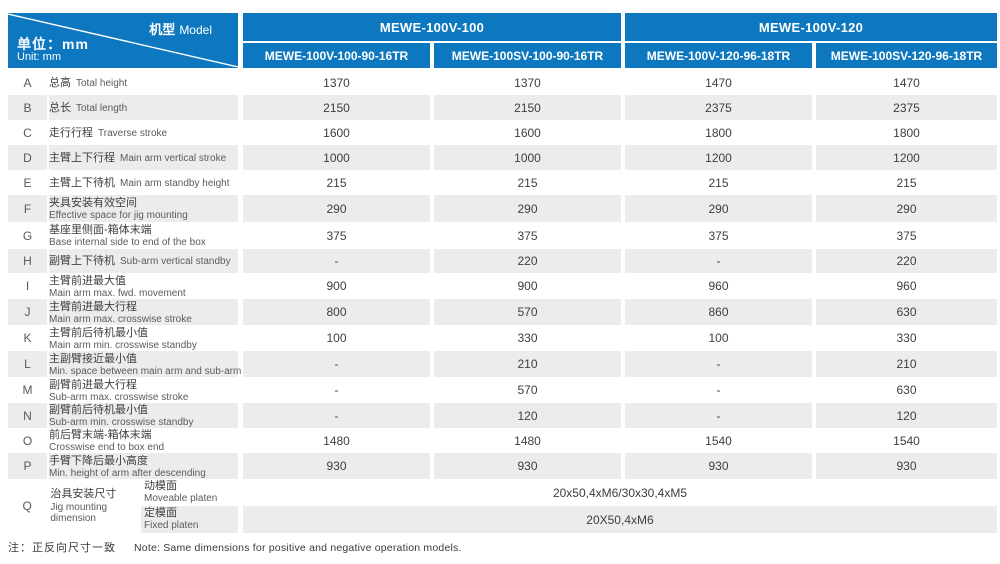  Describe the element at coordinates (527, 312) in the screenshot. I see `row-value-col2: 570` at that location.